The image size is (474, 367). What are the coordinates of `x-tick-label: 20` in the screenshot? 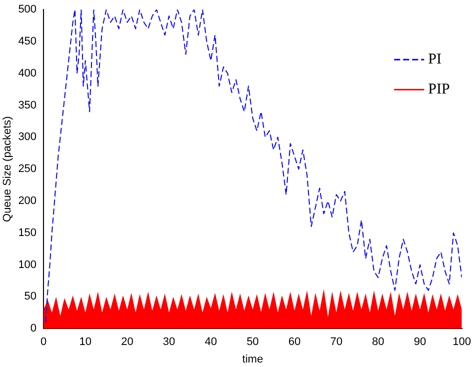 It's located at (127, 342).